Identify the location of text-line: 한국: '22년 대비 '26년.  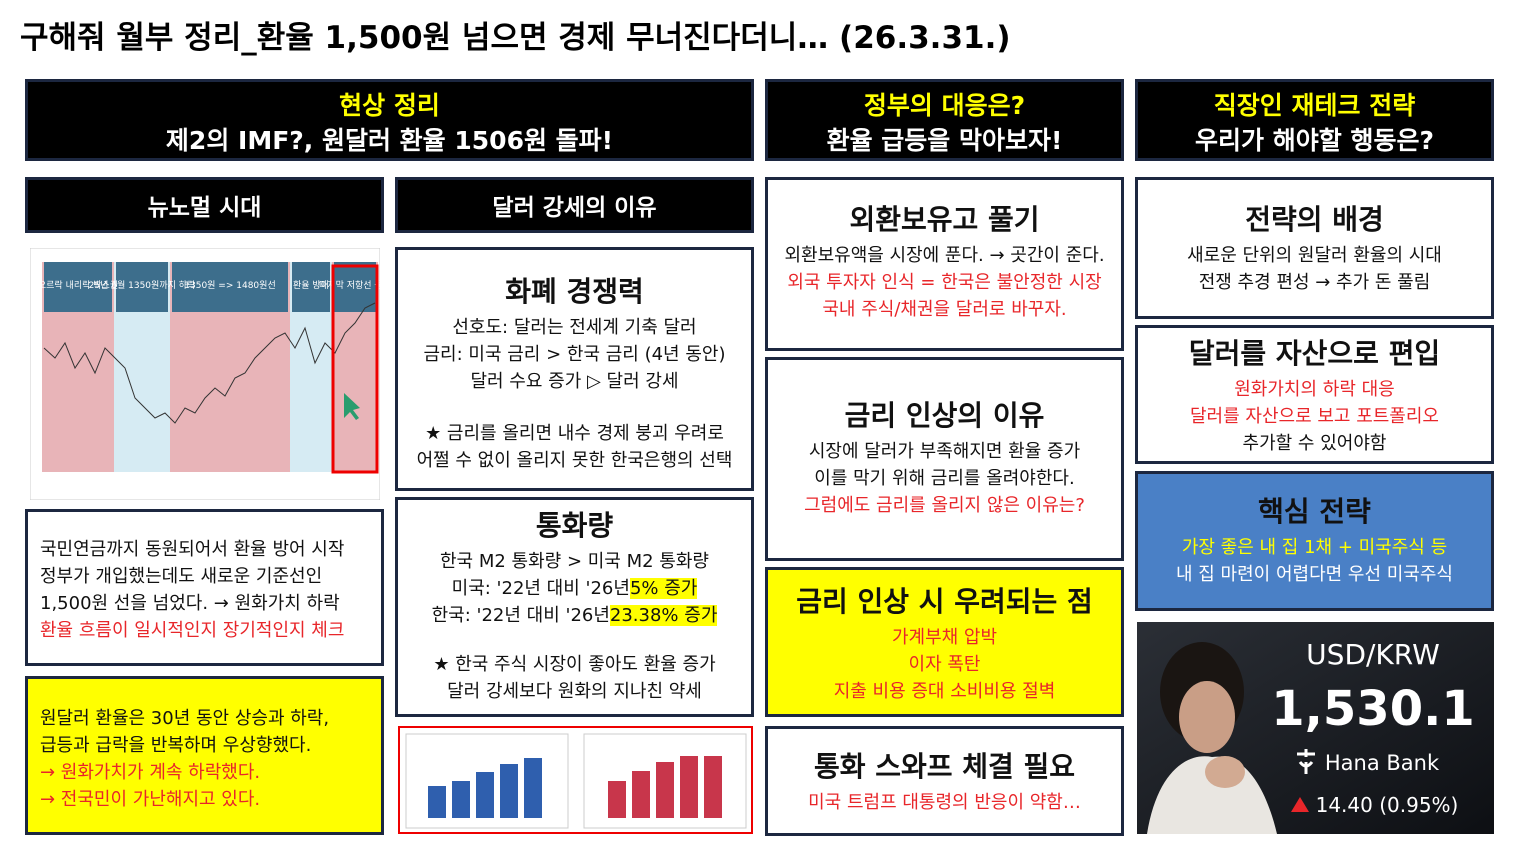
(520, 615).